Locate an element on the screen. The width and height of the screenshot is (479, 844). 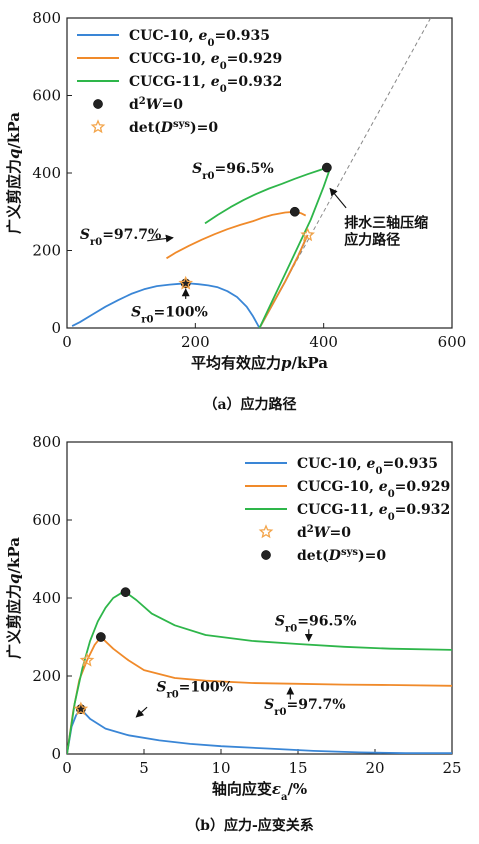
x-tick-label: 10 is located at coordinates (220, 768).